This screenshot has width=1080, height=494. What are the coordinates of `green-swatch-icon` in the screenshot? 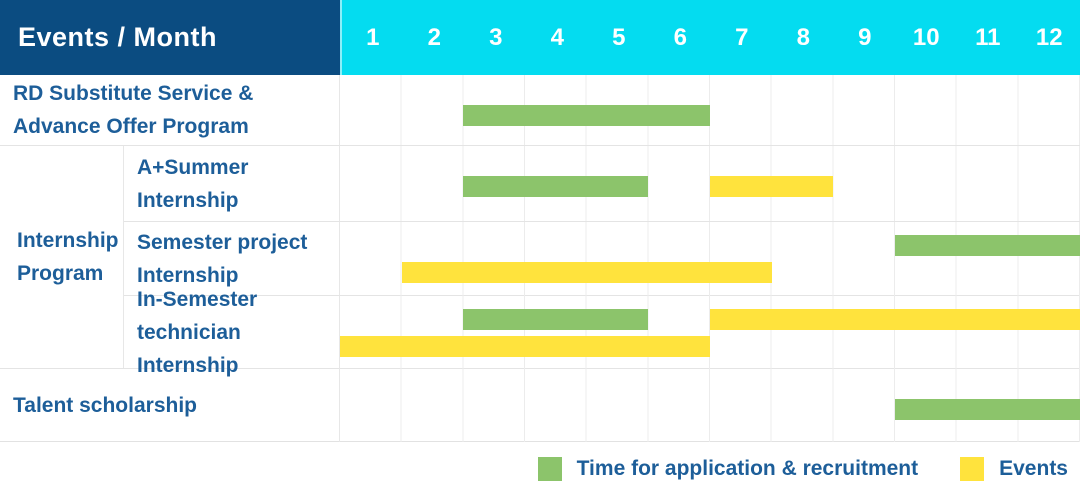 It's located at (549, 469).